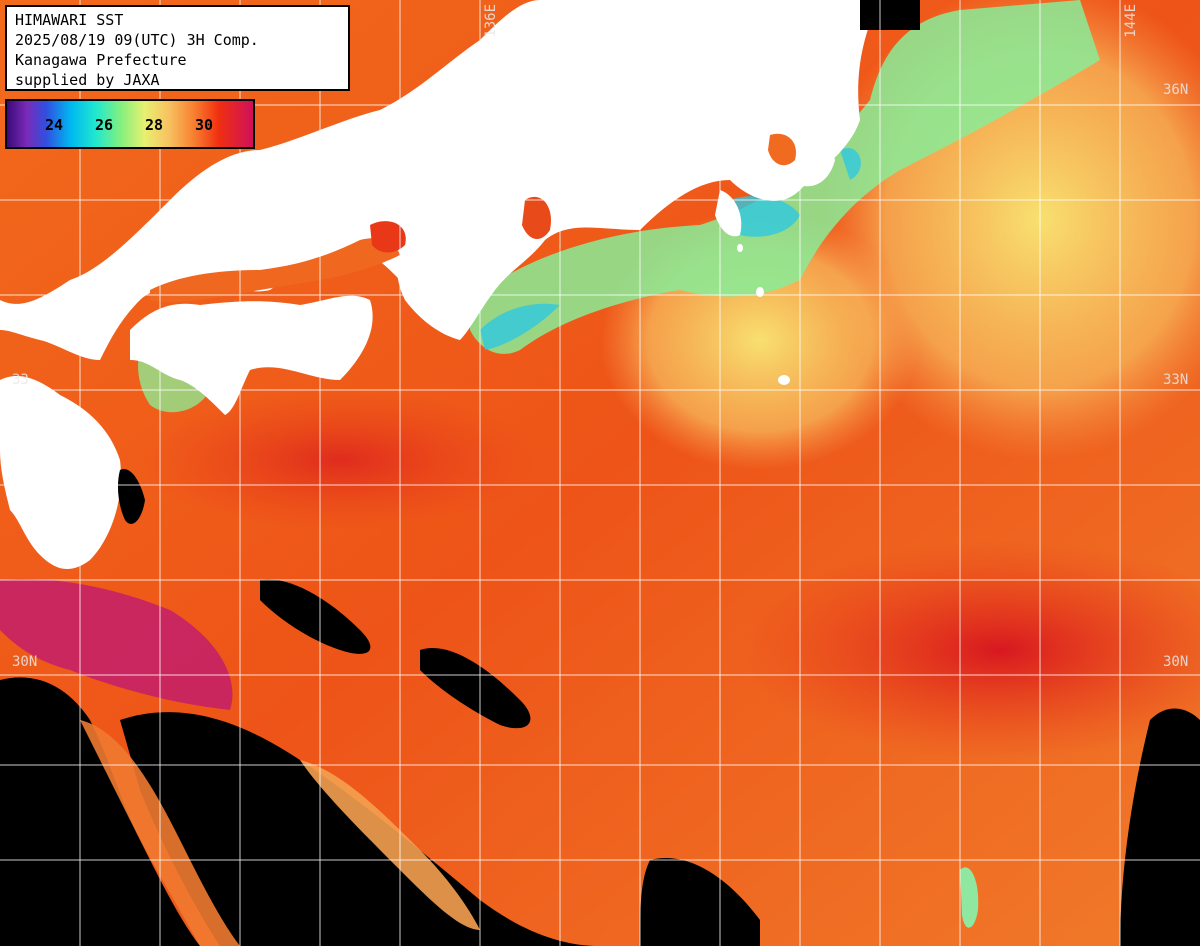 The width and height of the screenshot is (1200, 946). What do you see at coordinates (54, 125) in the screenshot?
I see `legend-tick-24: 24` at bounding box center [54, 125].